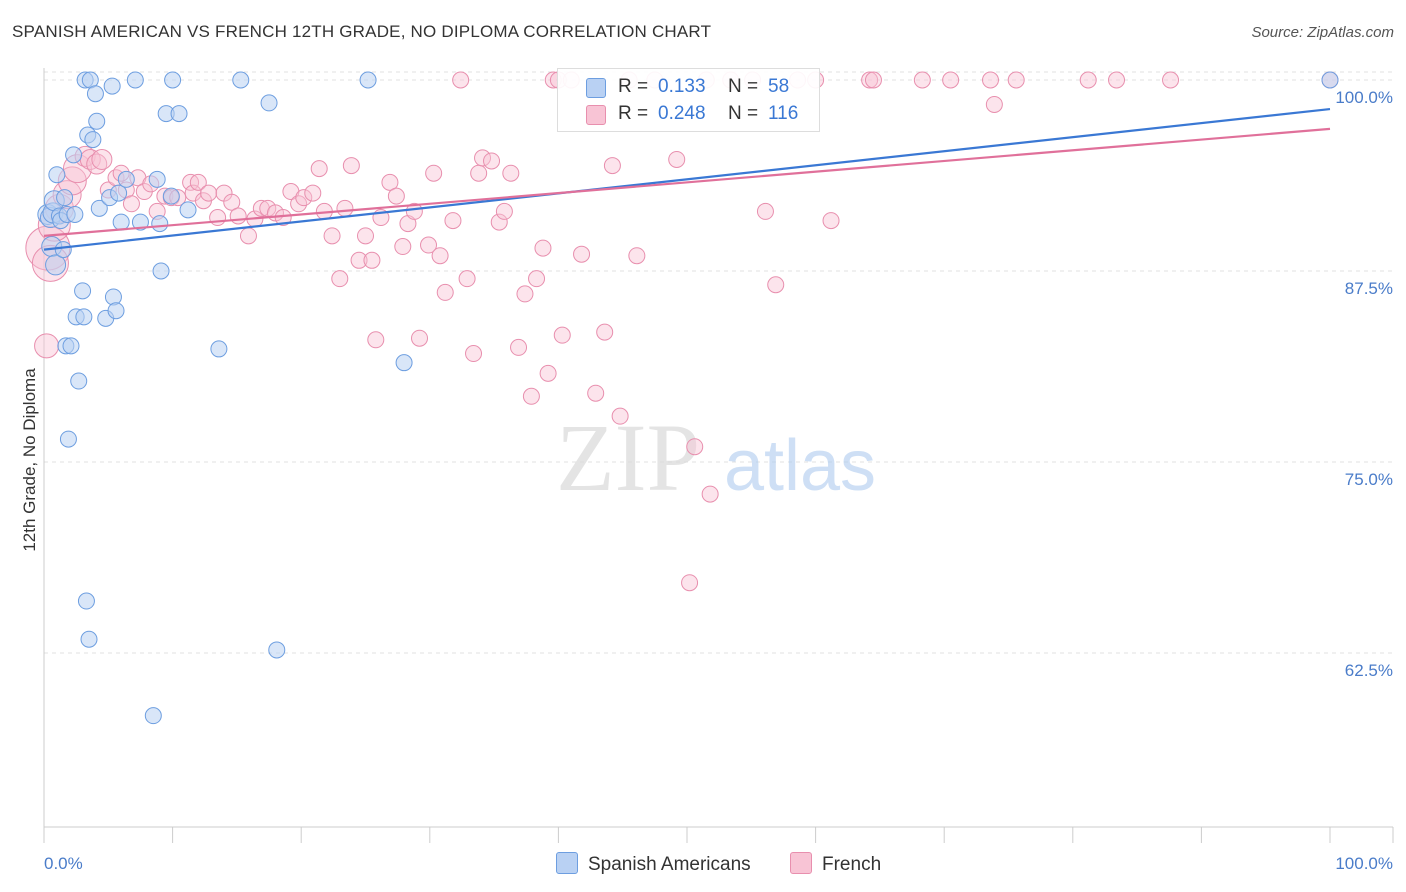 The height and width of the screenshot is (892, 1406). Describe the element at coordinates (29, 460) in the screenshot. I see `y-axis-label: 12th Grade, No Diploma` at that location.